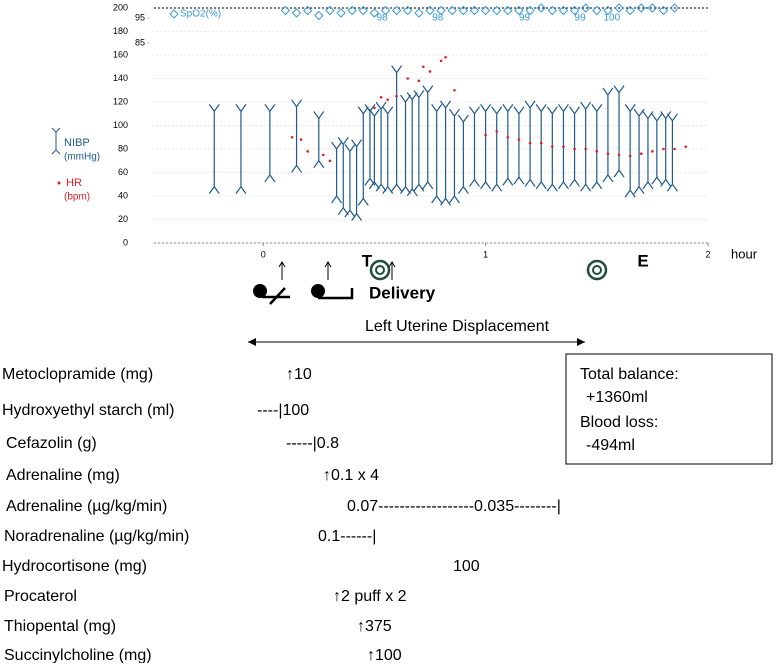  I want to click on spo2-label: 98, so click(438, 18).